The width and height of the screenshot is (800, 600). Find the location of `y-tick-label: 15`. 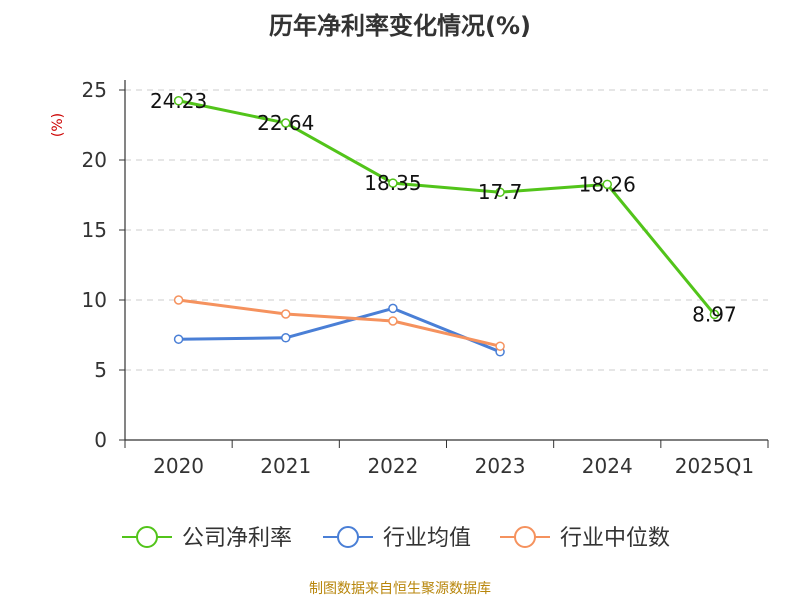

y-tick-label: 15 is located at coordinates (94, 230).